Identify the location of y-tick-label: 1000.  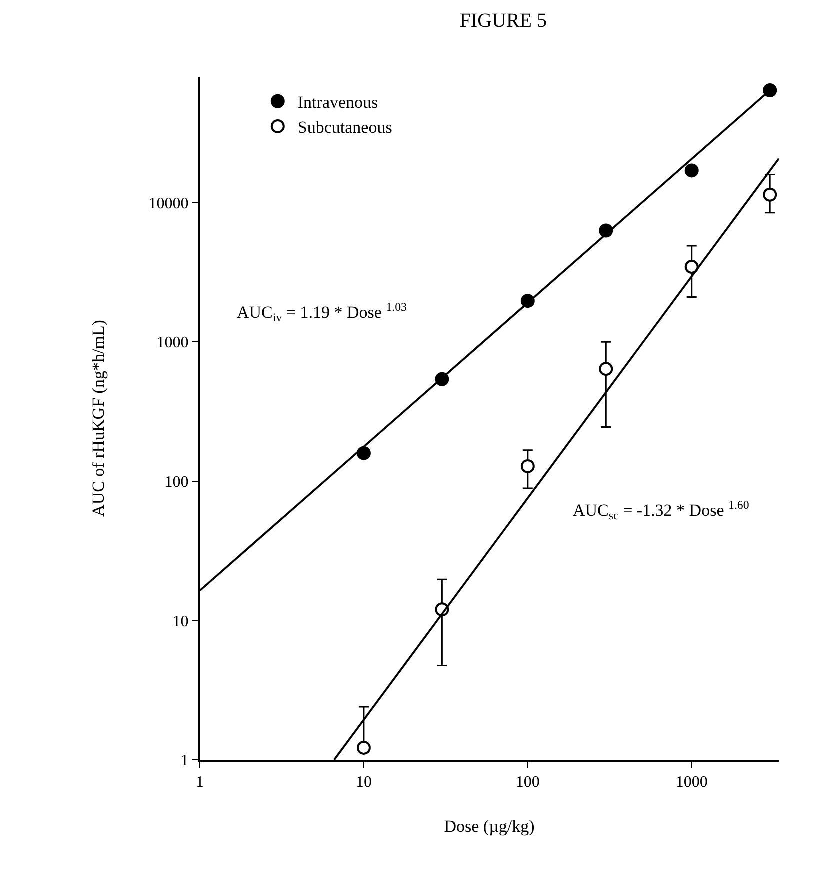
(172, 343).